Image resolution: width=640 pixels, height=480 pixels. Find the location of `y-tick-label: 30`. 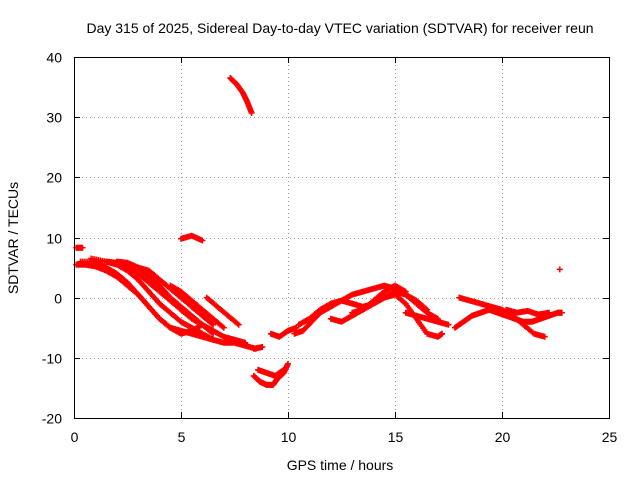

y-tick-label: 30 is located at coordinates (54, 118).